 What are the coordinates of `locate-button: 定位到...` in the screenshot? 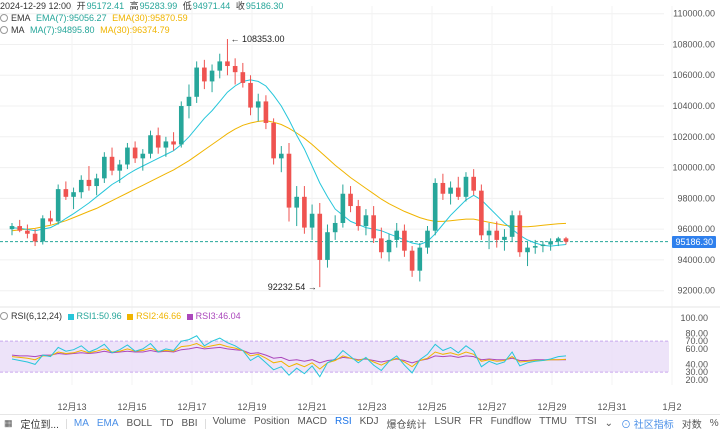 It's located at (39, 425).